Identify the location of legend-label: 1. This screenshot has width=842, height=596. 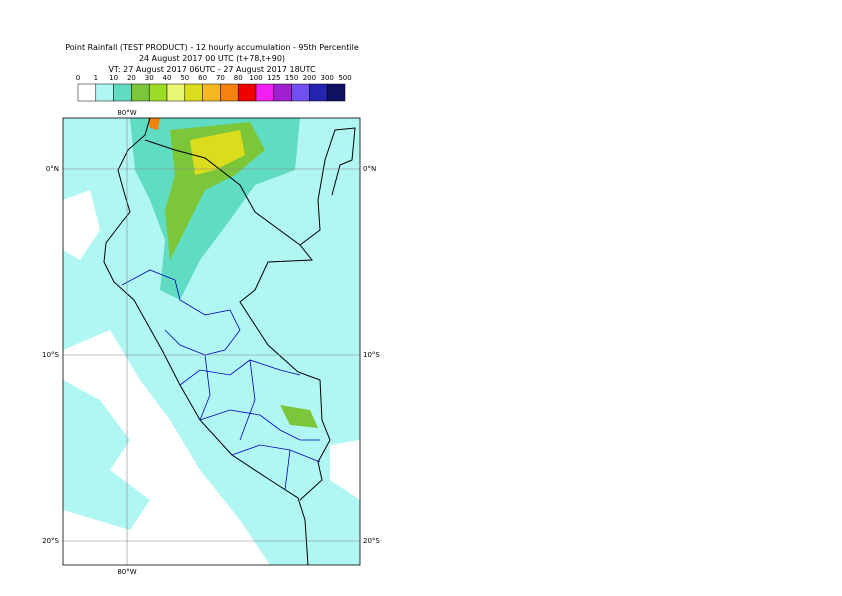
(96, 78).